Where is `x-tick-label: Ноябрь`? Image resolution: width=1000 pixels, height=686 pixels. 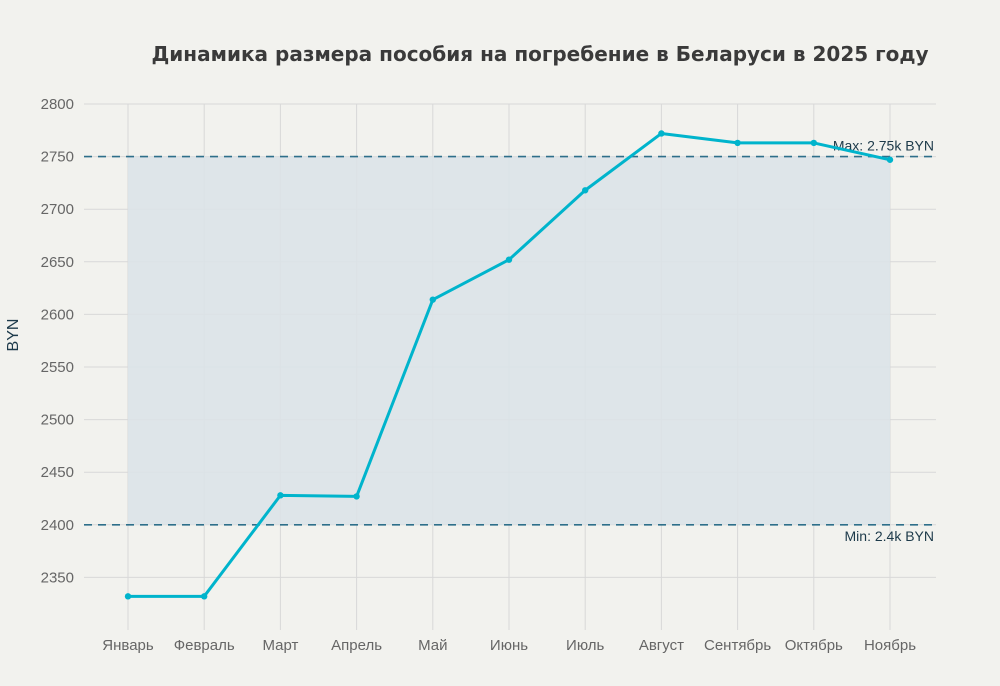
x-tick-label: Ноябрь is located at coordinates (890, 645).